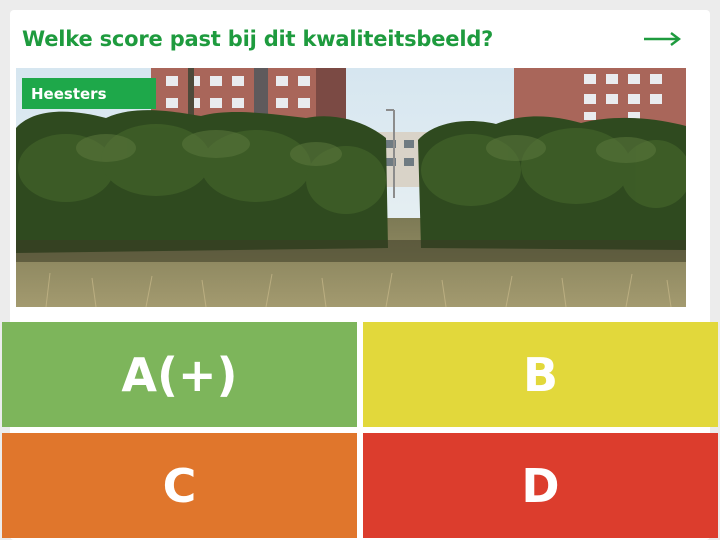 The image size is (720, 540). Describe the element at coordinates (179, 374) in the screenshot. I see `answer-button-a: A(+)` at that location.